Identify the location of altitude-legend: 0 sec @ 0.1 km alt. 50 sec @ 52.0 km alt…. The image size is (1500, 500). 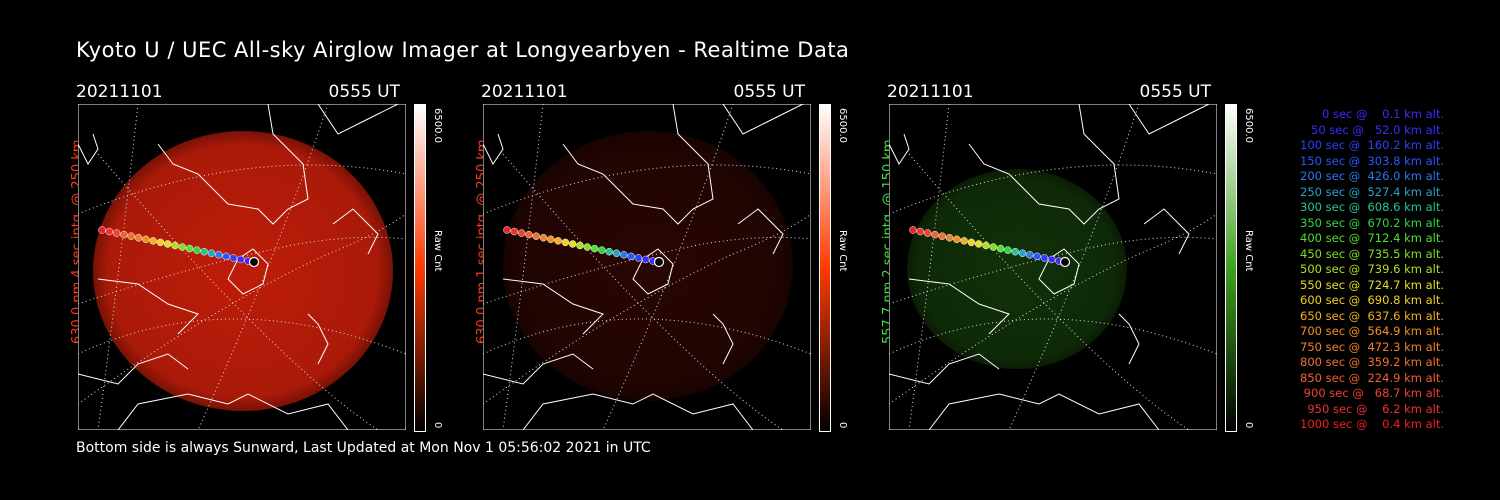
(1353, 270).